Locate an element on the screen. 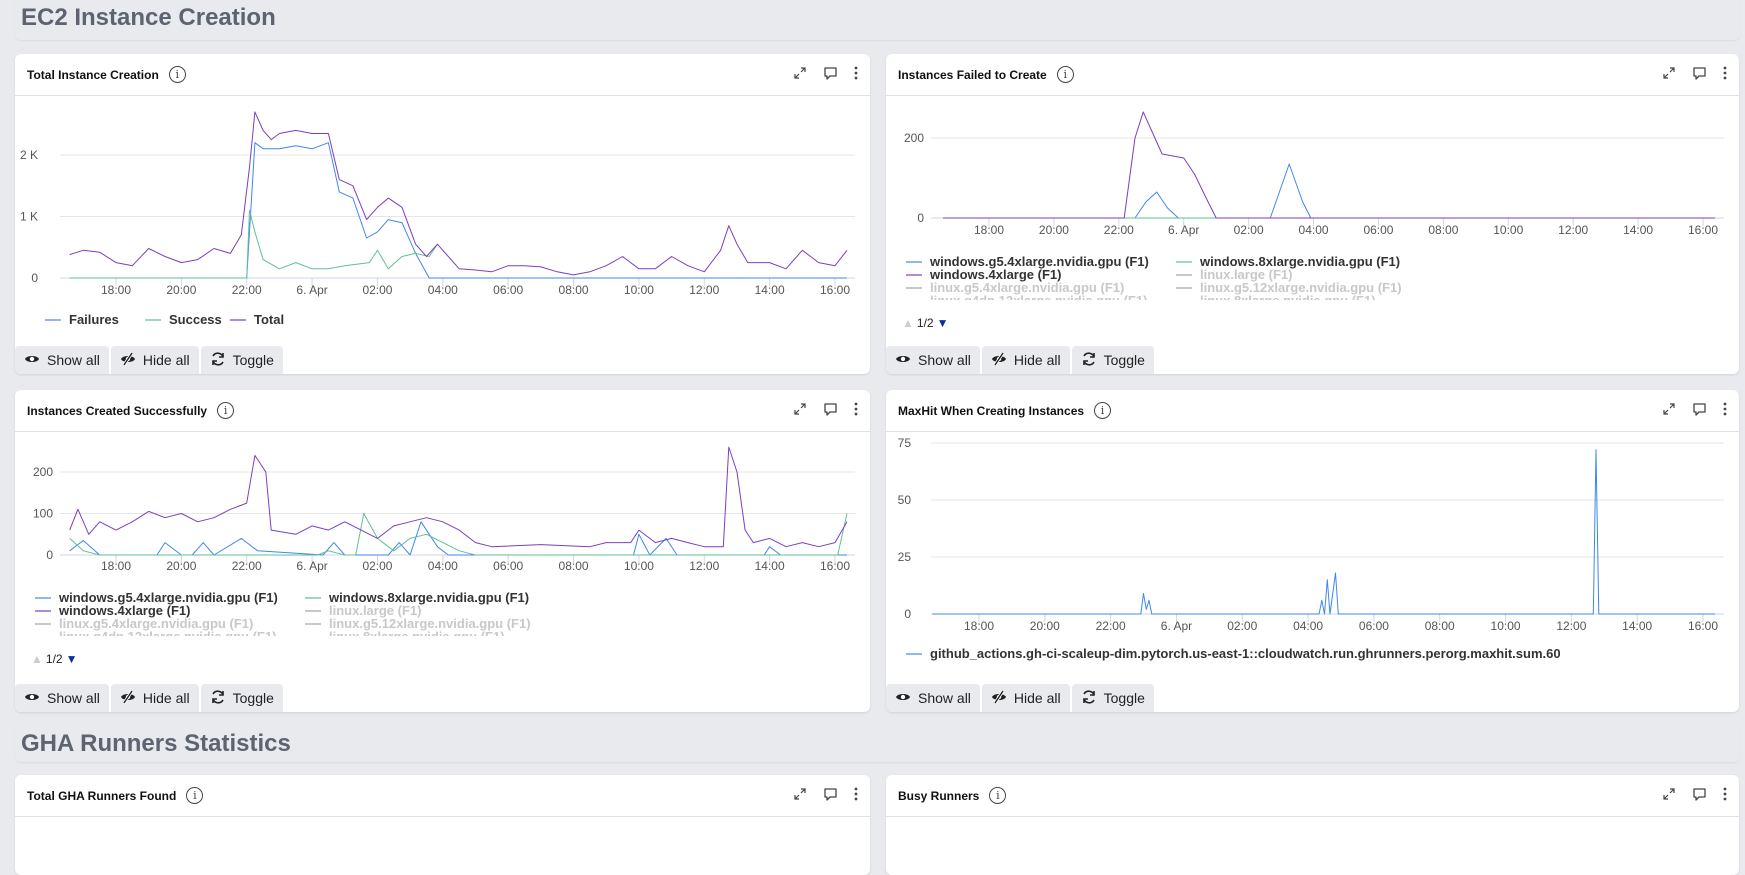 The height and width of the screenshot is (875, 1745). legend-label: linux.8xlarge.nvidia.gpu (F1) is located at coordinates (417, 632).